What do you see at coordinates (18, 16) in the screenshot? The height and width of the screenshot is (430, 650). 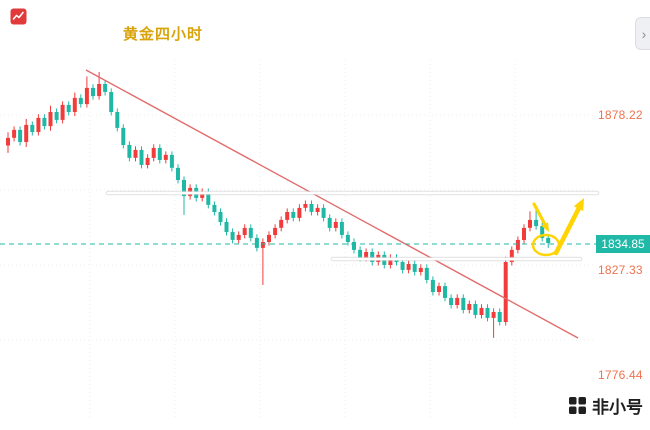 I see `app-logo-icon` at bounding box center [18, 16].